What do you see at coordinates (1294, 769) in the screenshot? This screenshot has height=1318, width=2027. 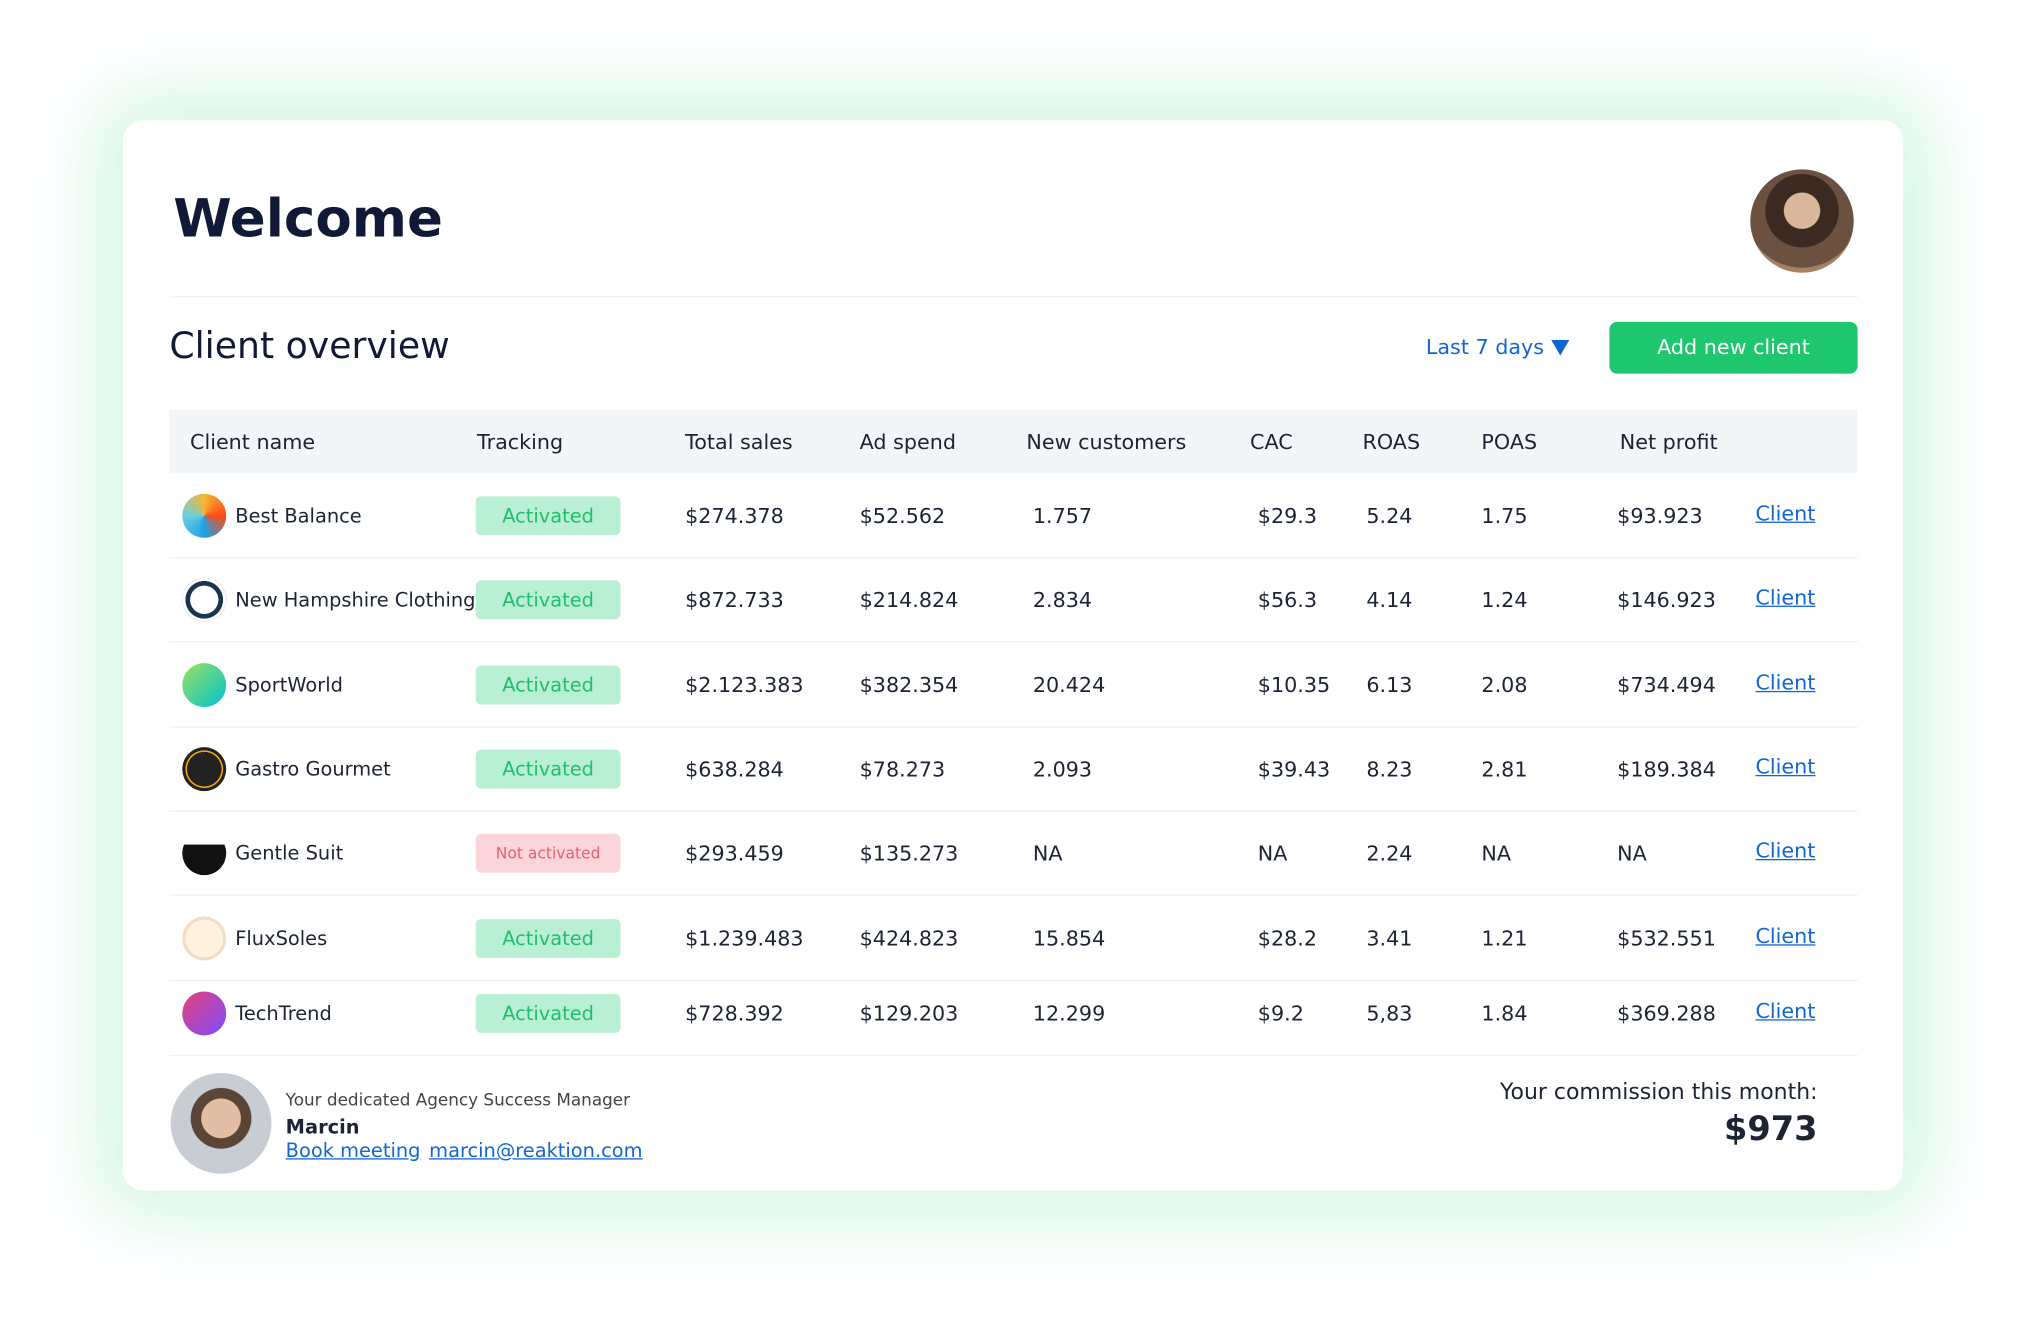 I see `table-cell: $39.43` at bounding box center [1294, 769].